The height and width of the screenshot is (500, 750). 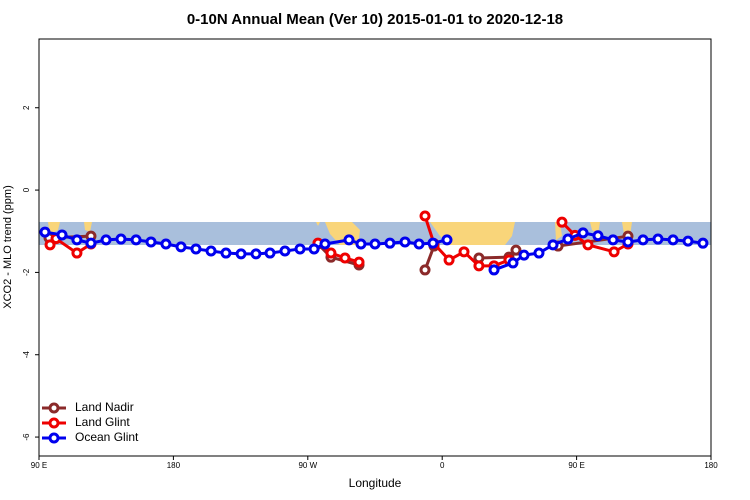 I want to click on series-line, so click(x=338, y=241).